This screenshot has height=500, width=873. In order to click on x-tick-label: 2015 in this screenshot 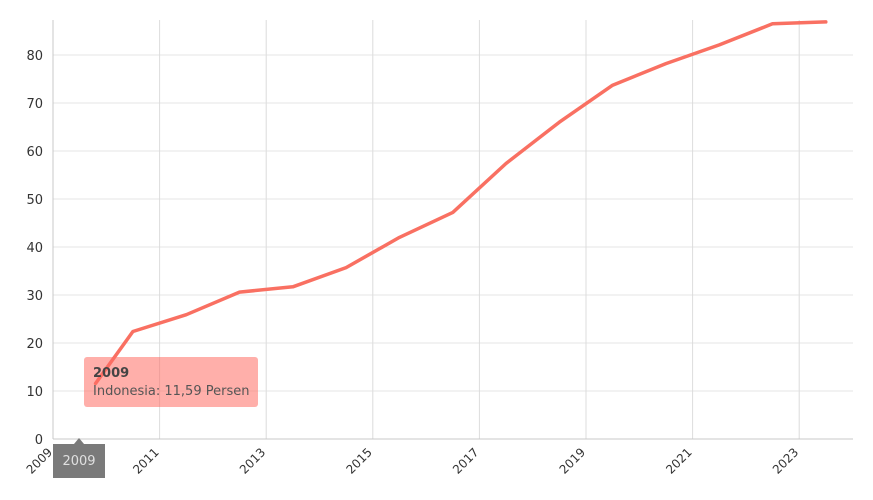, I will do `click(358, 460)`.